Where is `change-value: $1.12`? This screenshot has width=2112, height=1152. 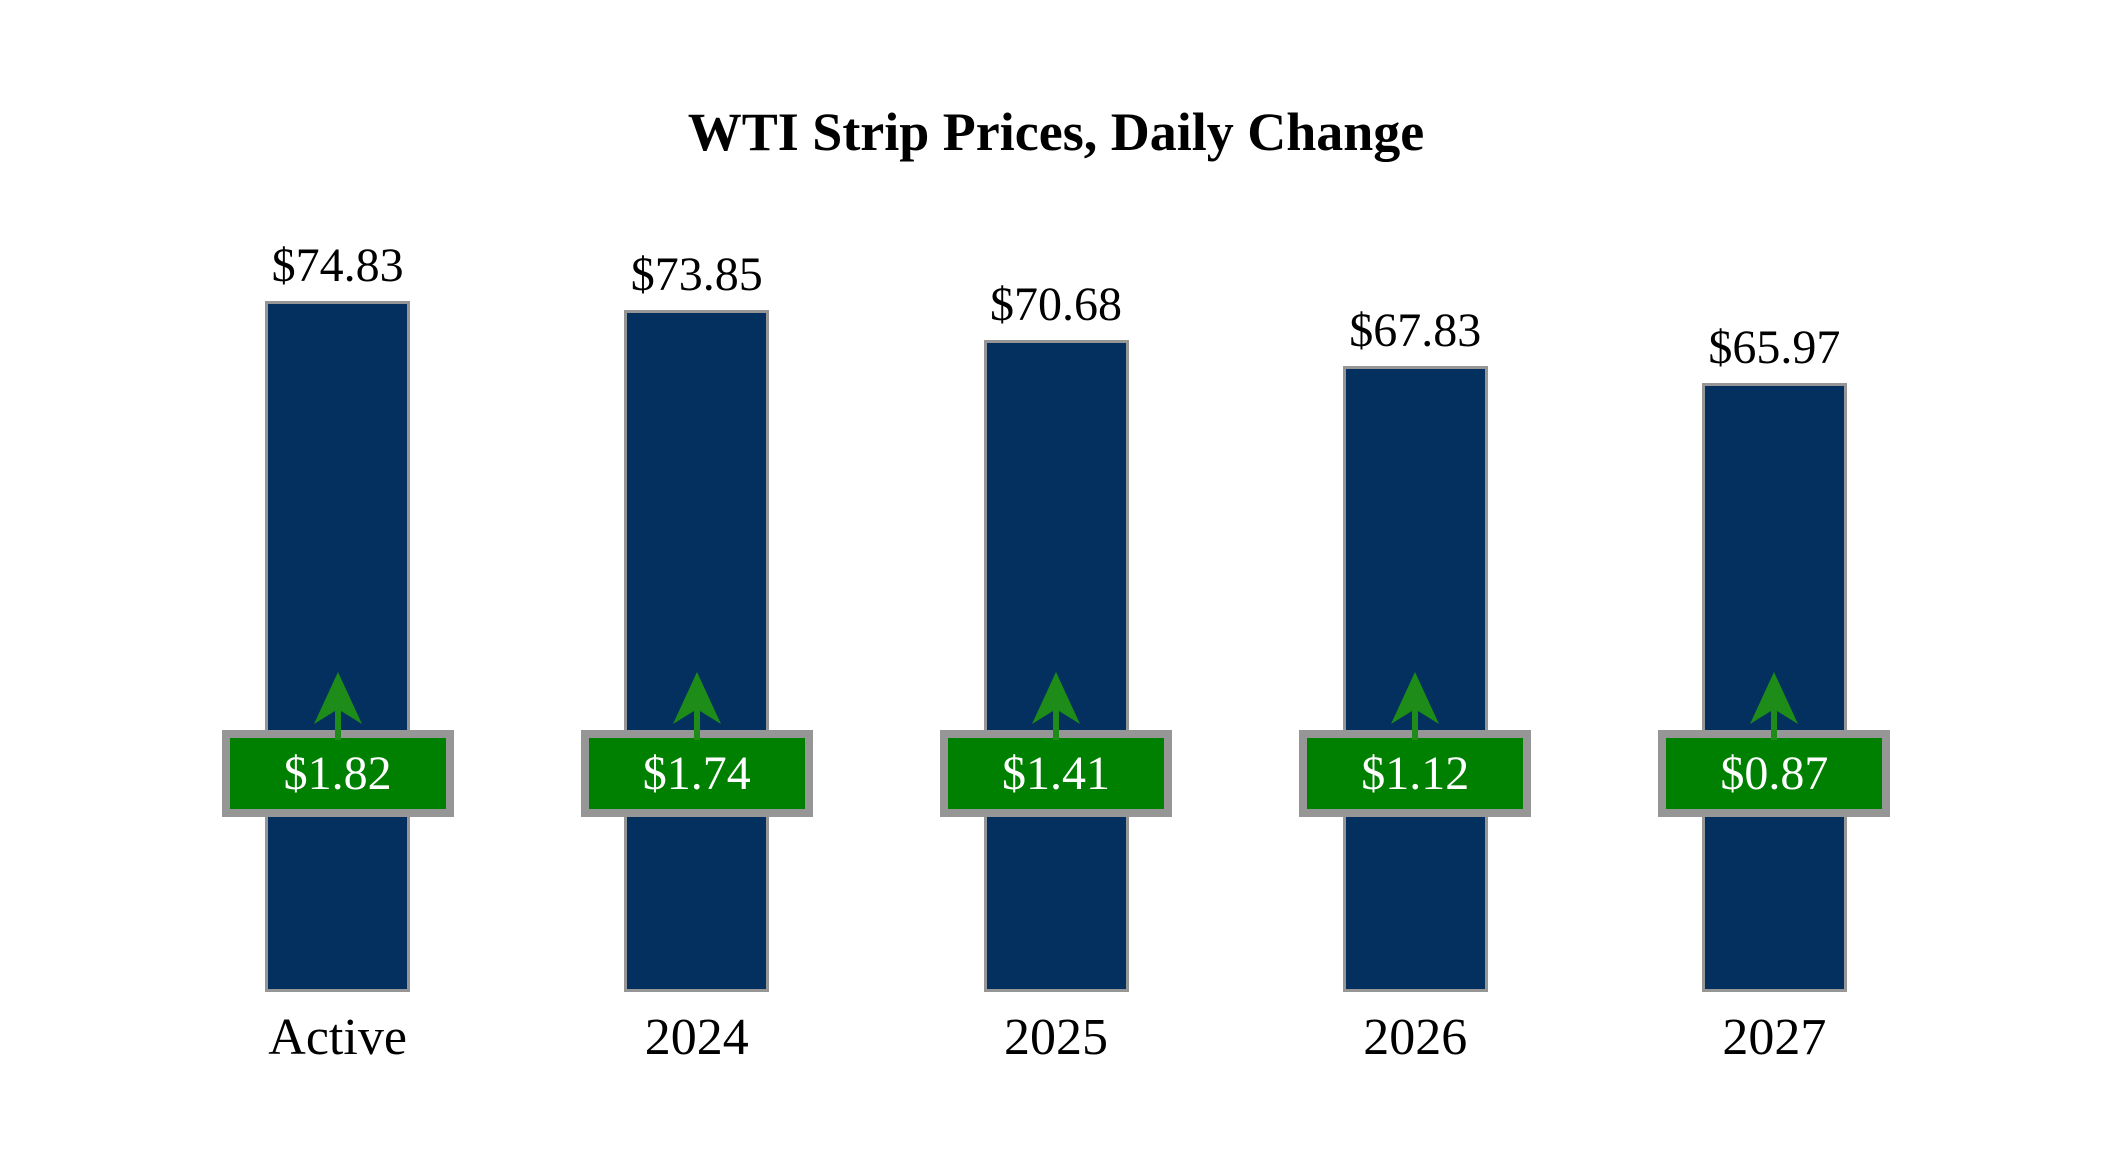 change-value: $1.12 is located at coordinates (1415, 773).